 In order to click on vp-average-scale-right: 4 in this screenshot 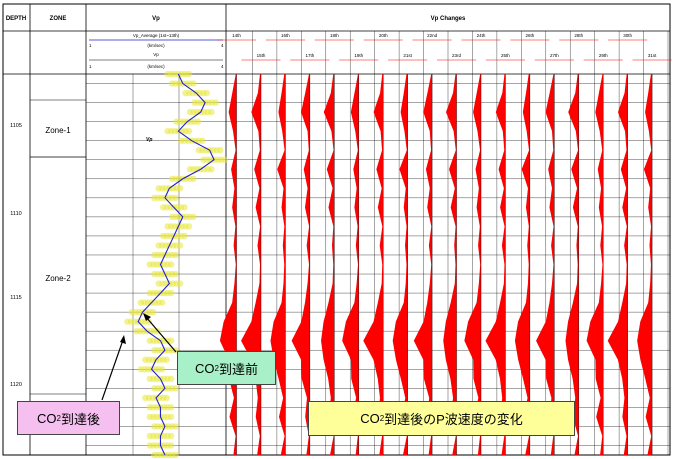, I will do `click(222, 45)`.